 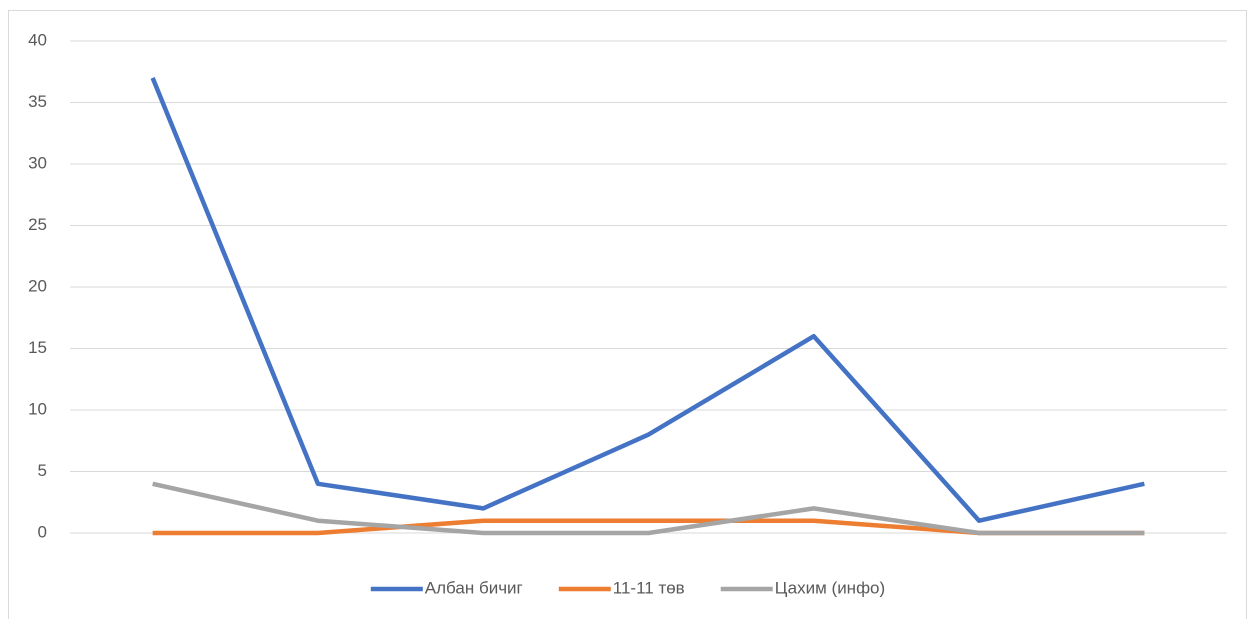 I want to click on y-tick-label: 25, so click(x=37, y=224).